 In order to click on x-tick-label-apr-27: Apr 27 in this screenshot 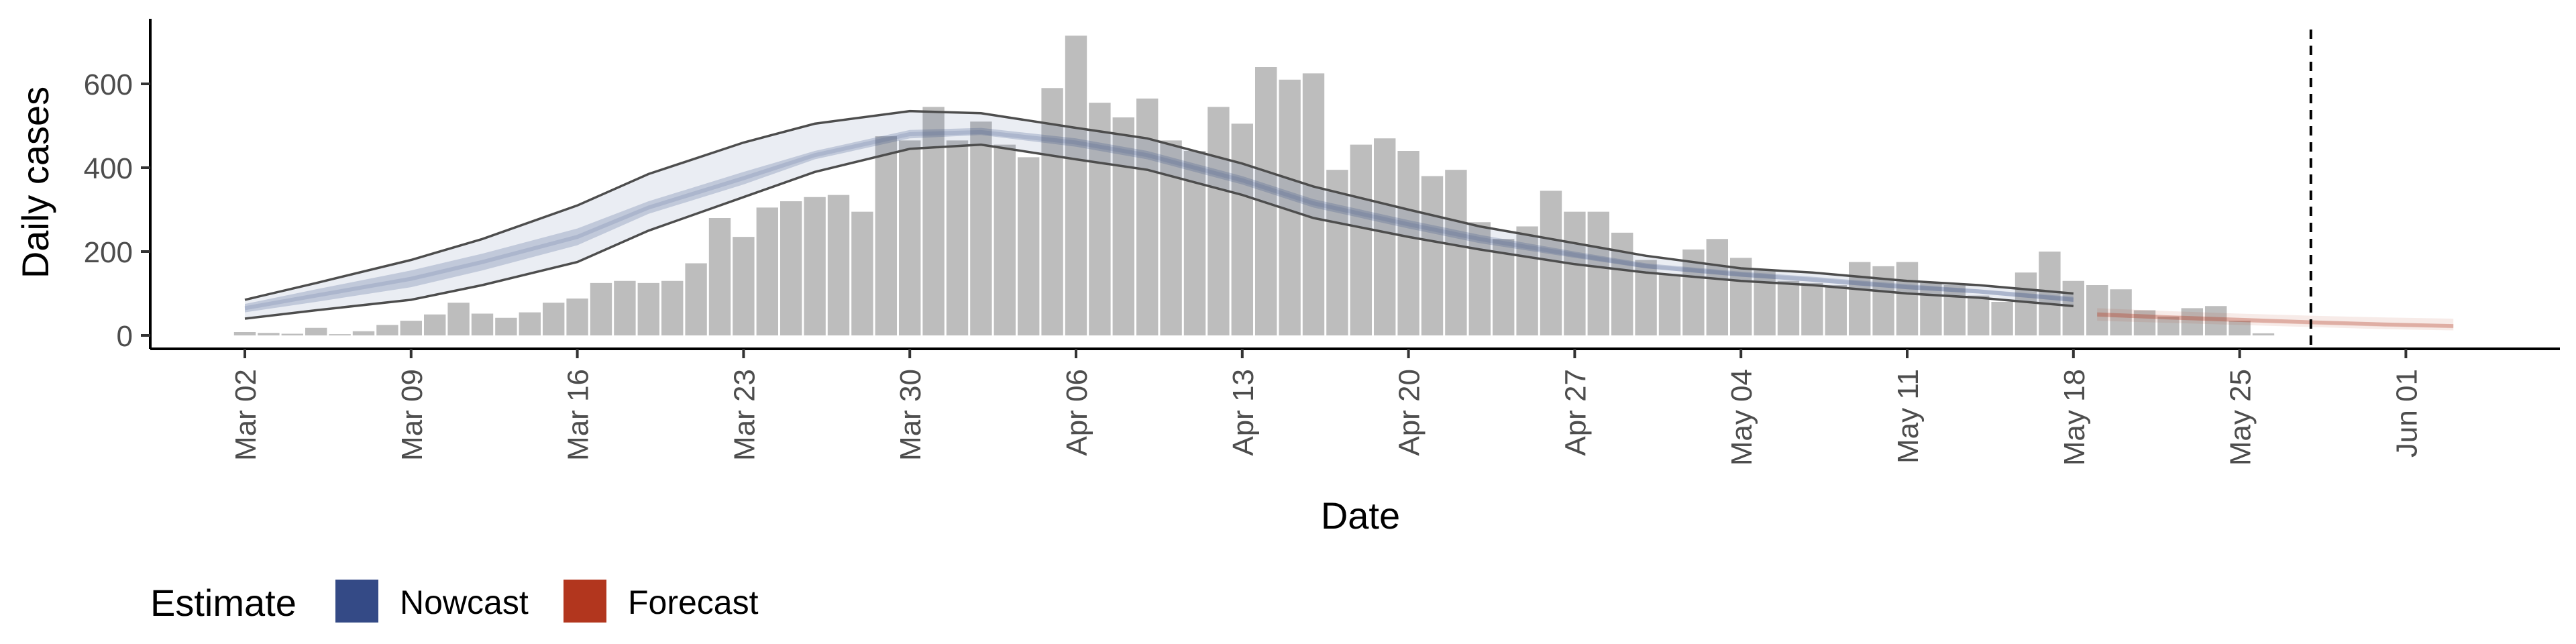, I will do `click(1575, 412)`.